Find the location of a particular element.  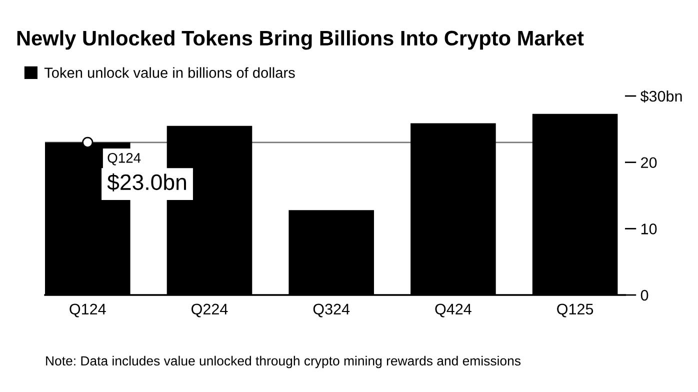

legend-label: Token unlock value in billions of dollars is located at coordinates (169, 72).